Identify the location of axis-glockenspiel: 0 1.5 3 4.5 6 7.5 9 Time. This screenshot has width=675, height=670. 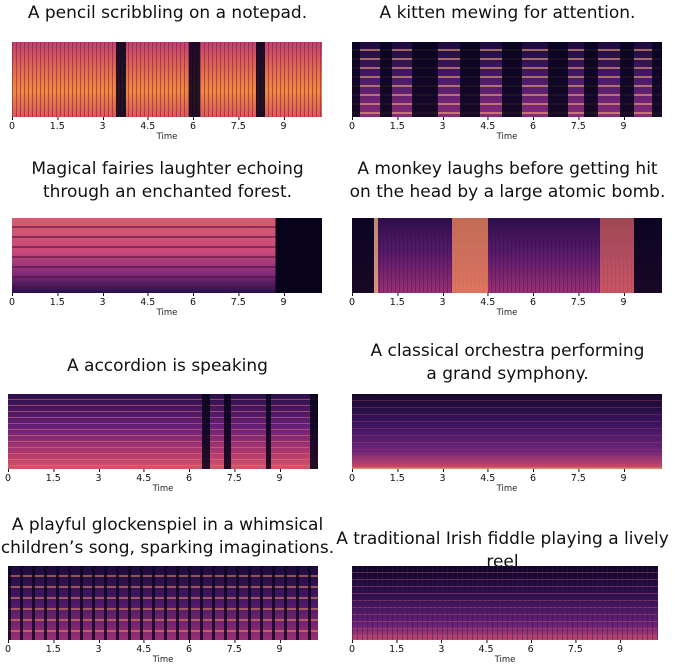
(161, 655).